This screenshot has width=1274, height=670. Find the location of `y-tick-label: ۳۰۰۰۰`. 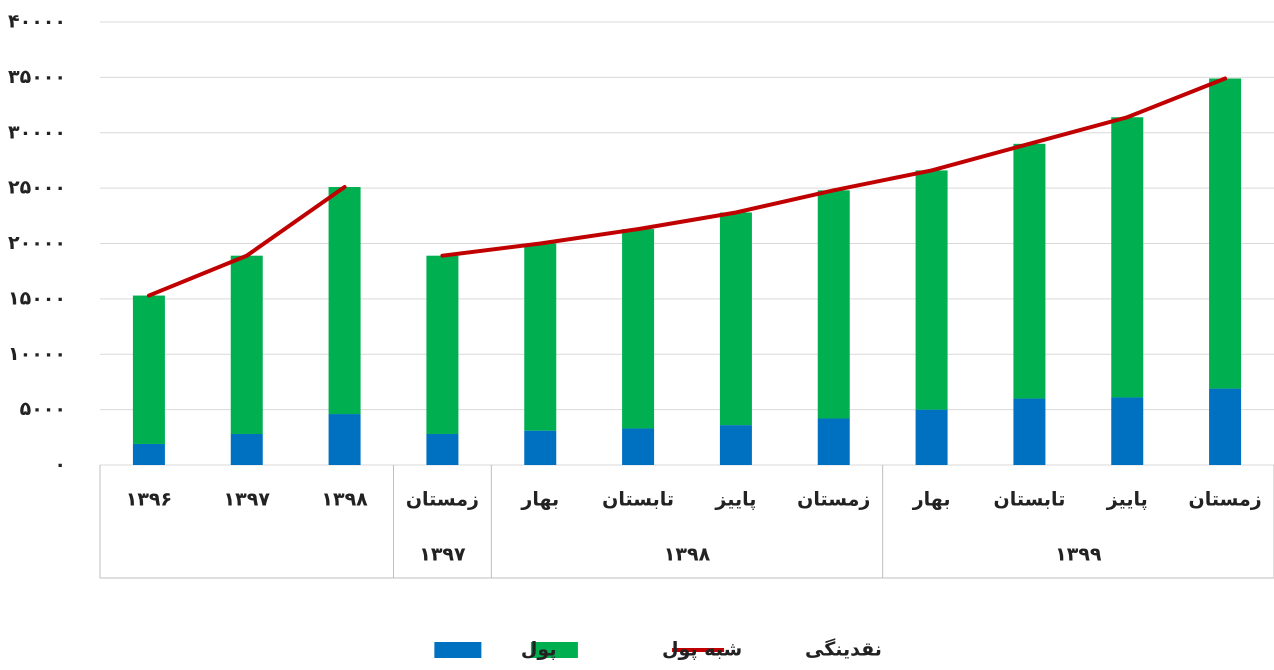

y-tick-label: ۳۰۰۰۰ is located at coordinates (37, 132).